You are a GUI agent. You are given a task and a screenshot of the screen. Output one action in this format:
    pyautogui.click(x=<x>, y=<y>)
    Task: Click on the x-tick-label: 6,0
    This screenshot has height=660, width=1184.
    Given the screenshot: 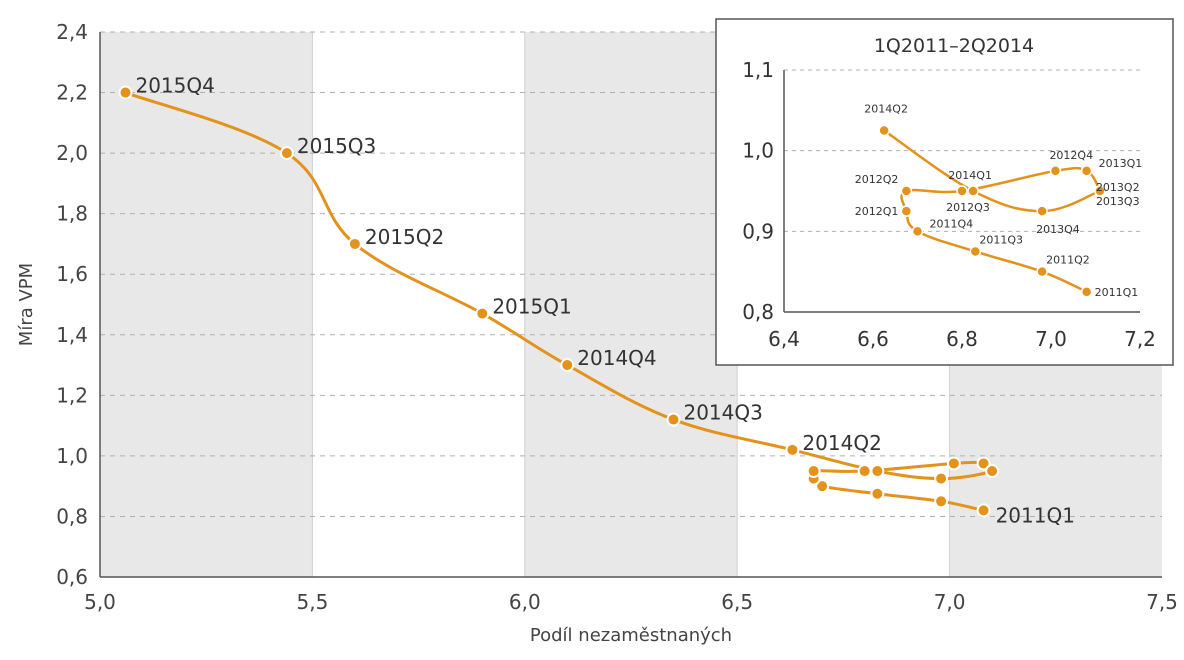 What is the action you would take?
    pyautogui.click(x=525, y=602)
    